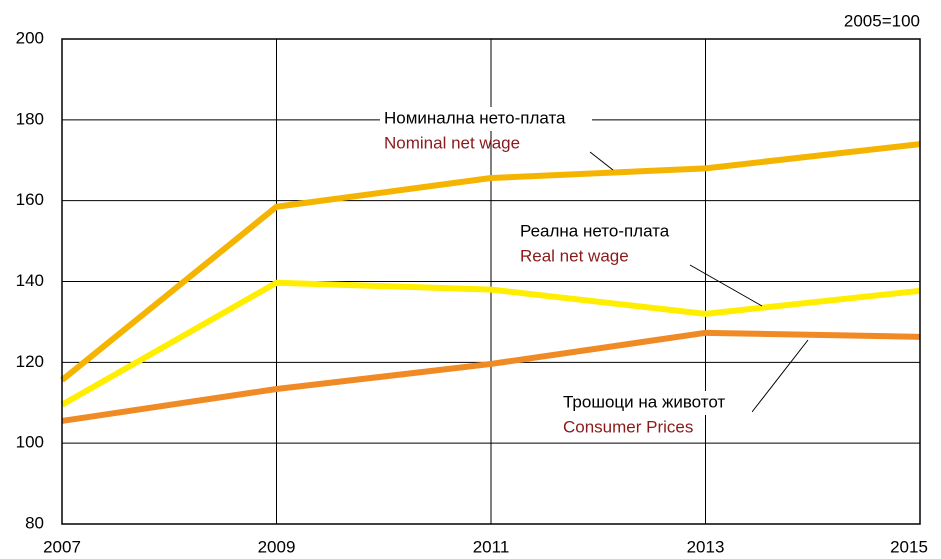 The height and width of the screenshot is (559, 941). I want to click on x-tick-label: 2013, so click(706, 546).